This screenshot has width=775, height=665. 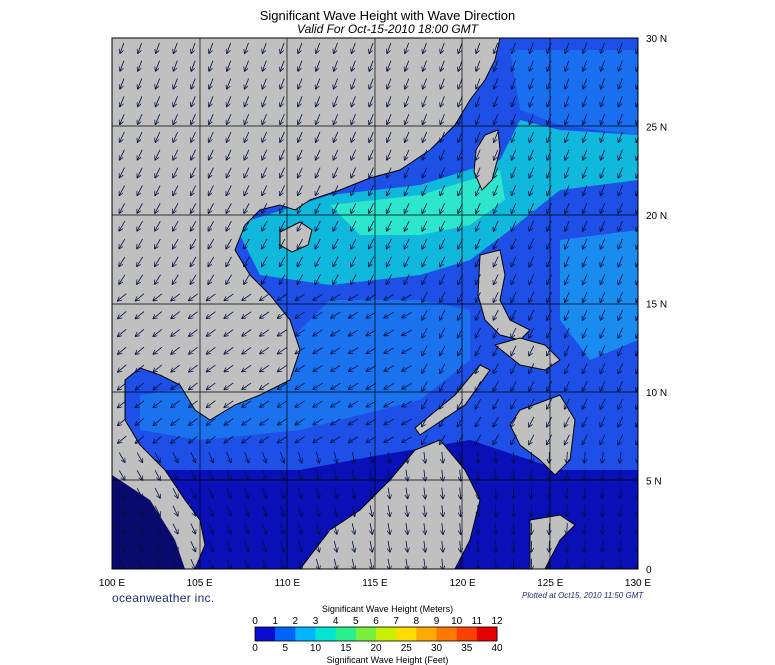 I want to click on lon-label: 105 E, so click(x=200, y=583).